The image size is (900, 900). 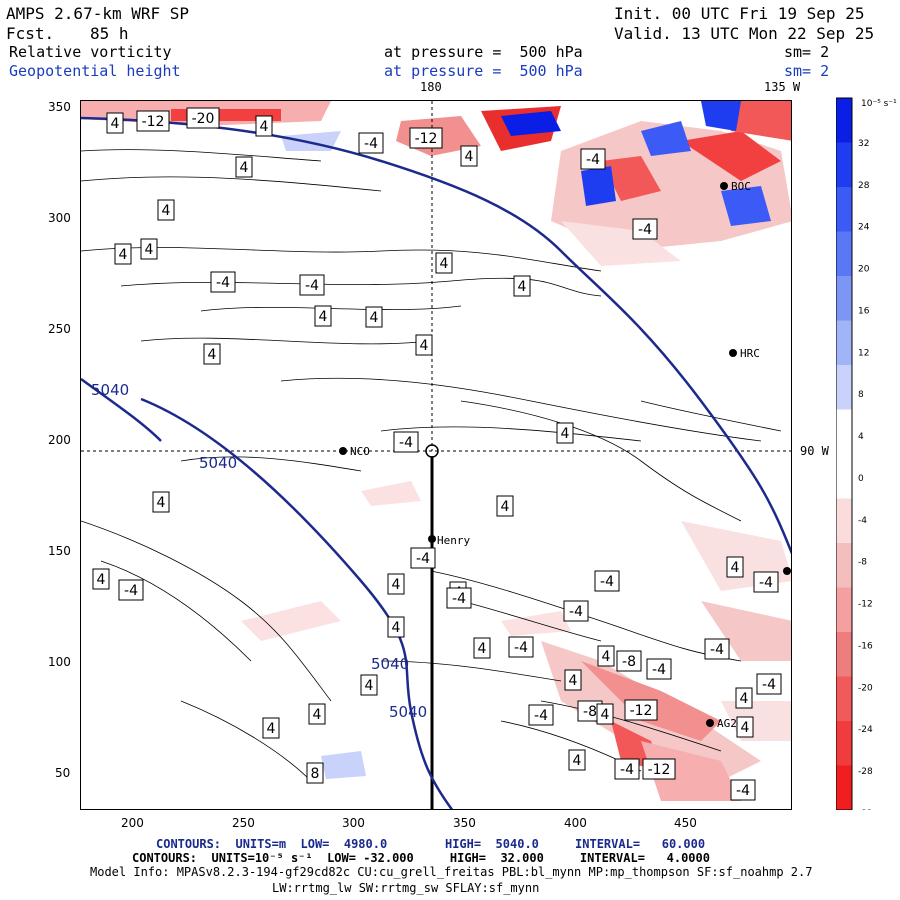 I want to click on station-label-nco: NCO, so click(x=360, y=451).